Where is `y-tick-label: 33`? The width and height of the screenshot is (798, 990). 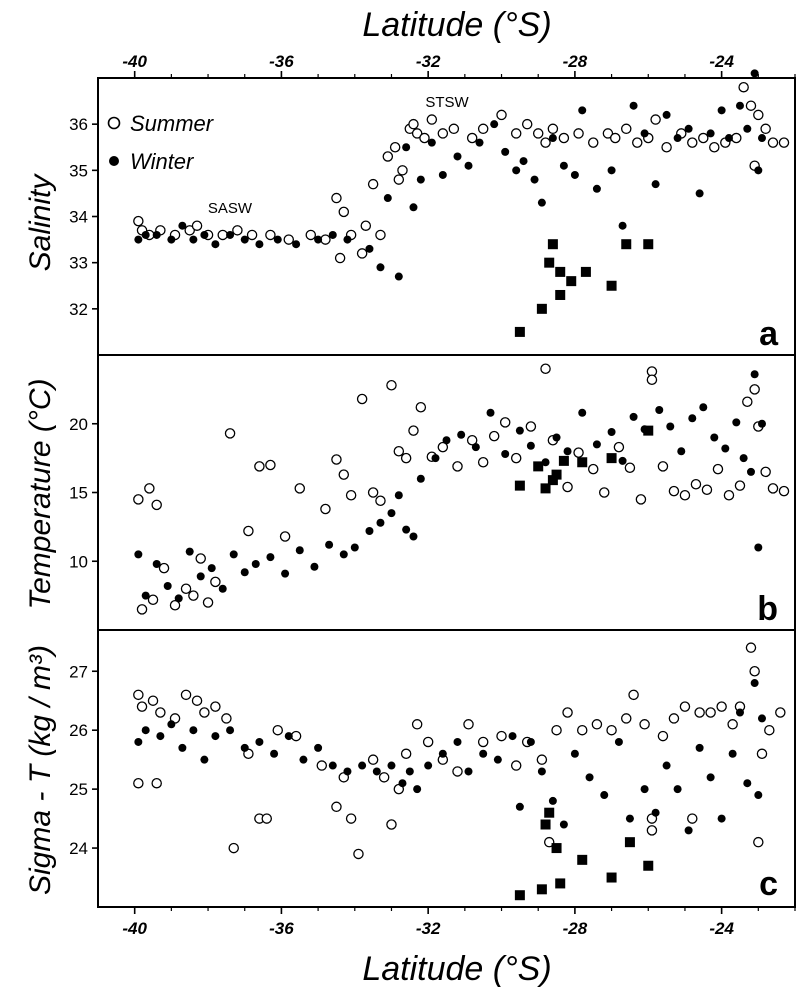 y-tick-label: 33 is located at coordinates (78, 263).